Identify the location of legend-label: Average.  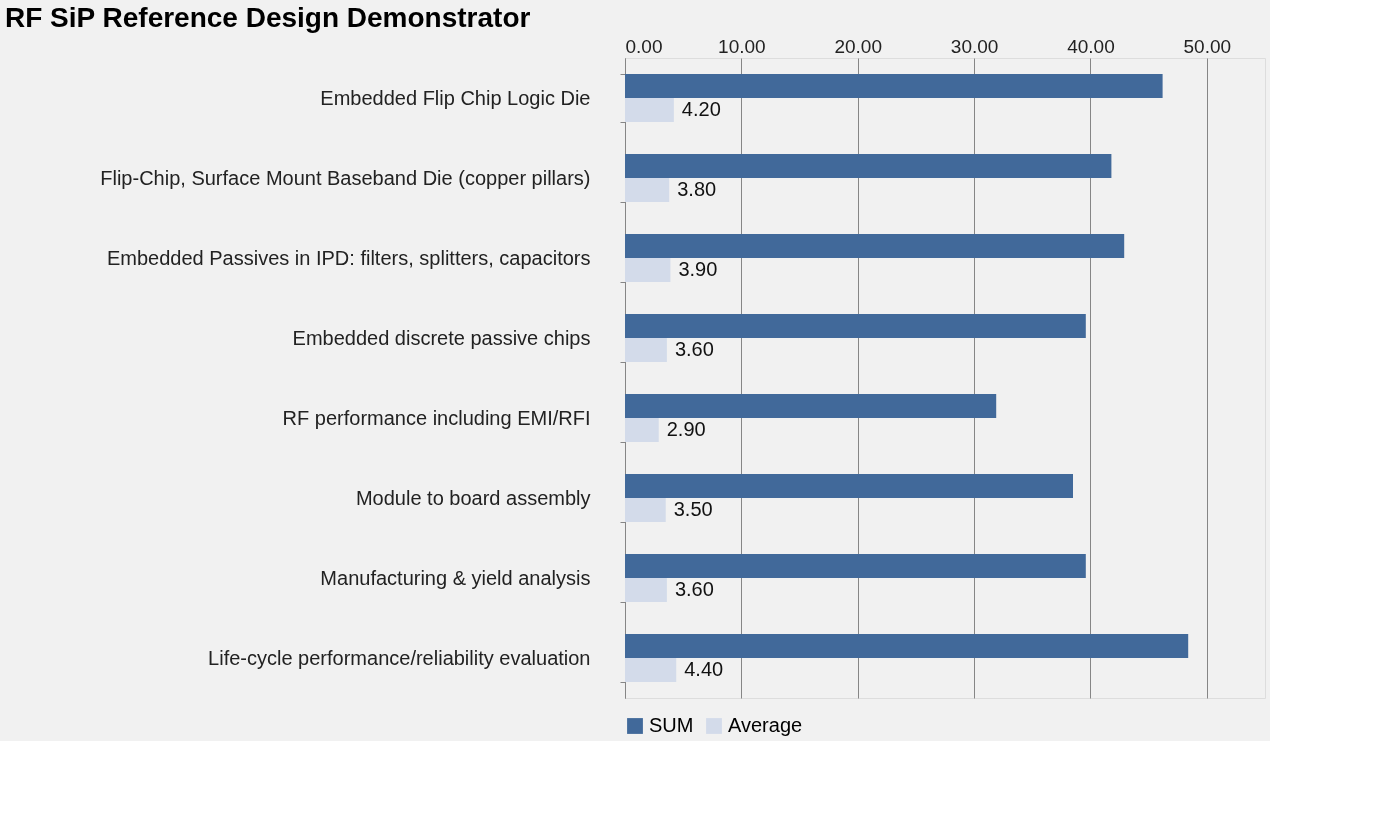
(765, 725).